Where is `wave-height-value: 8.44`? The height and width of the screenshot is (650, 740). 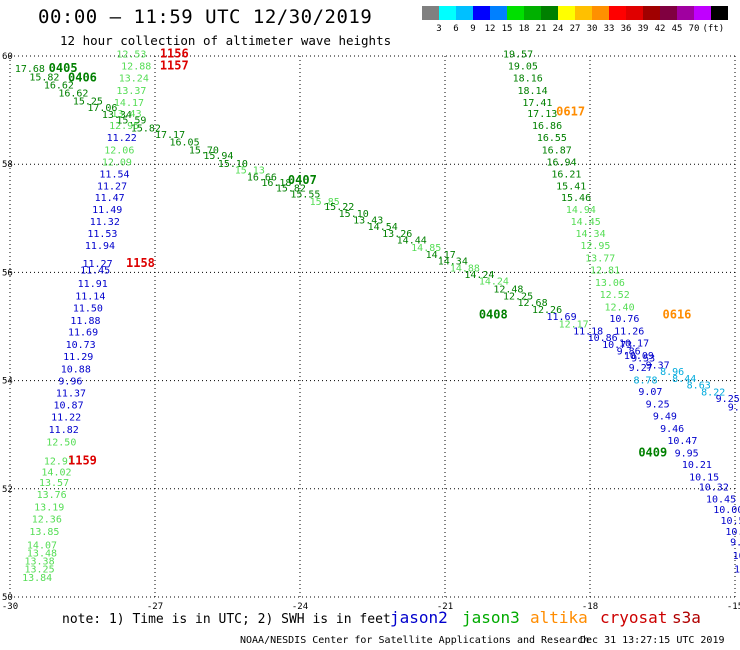
wave-height-value: 8.44 is located at coordinates (684, 379).